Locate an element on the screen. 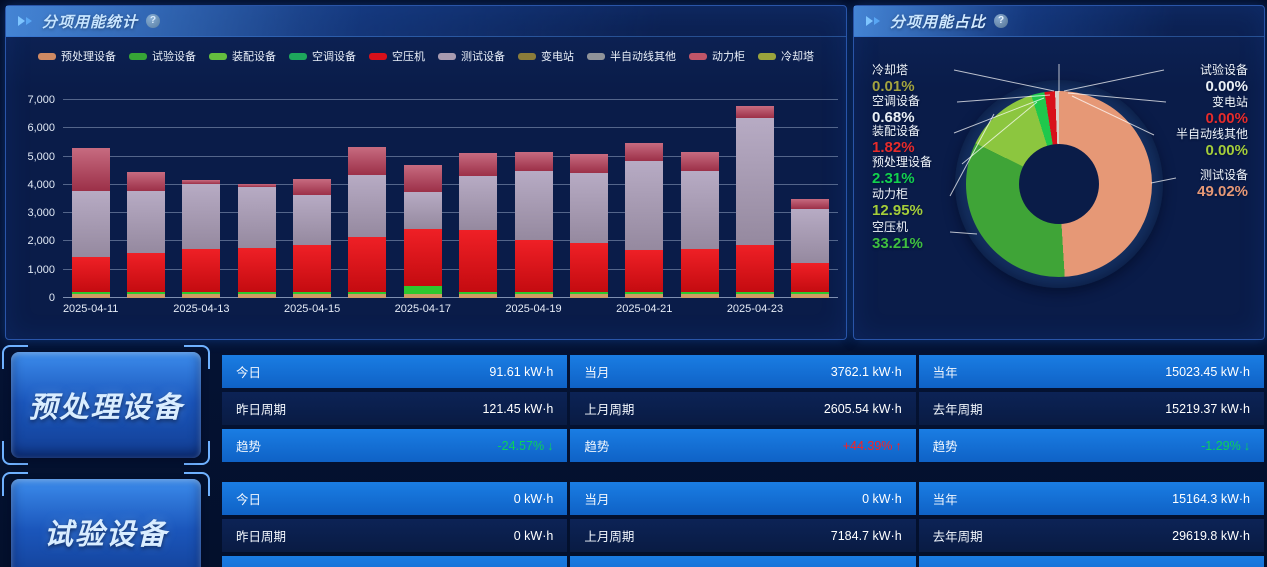 The image size is (1267, 567). pie-callout-label: 空压机 33.21% is located at coordinates (897, 237).